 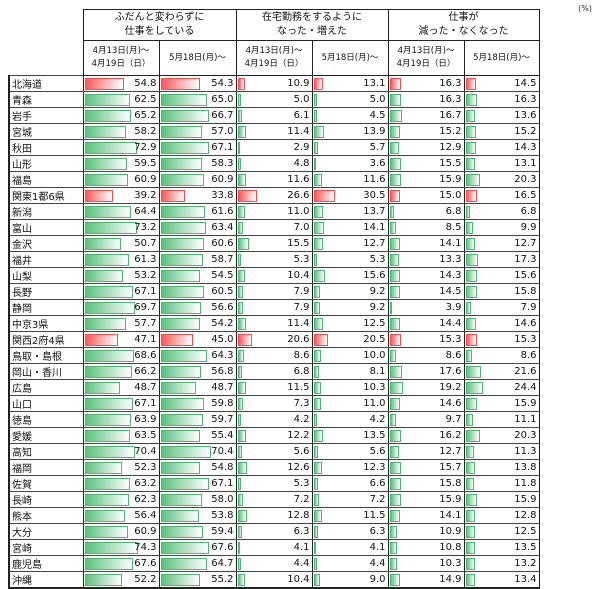 I want to click on value-cell: 13.8, so click(x=501, y=467).